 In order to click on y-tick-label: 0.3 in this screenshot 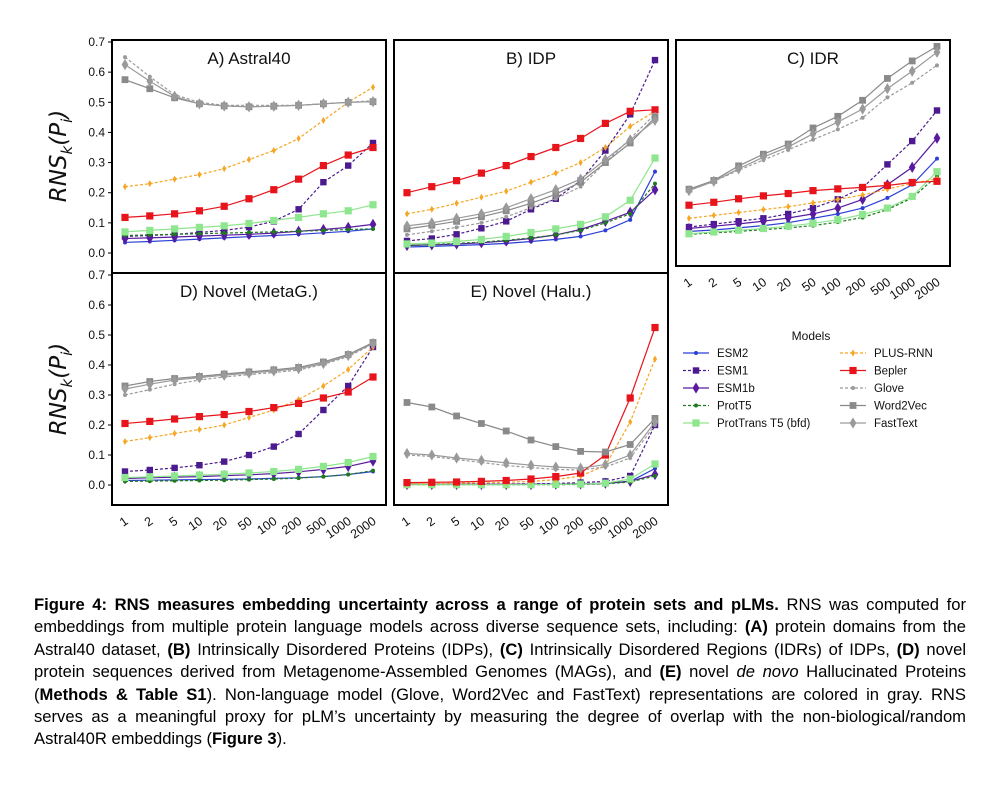, I will do `click(96, 163)`.